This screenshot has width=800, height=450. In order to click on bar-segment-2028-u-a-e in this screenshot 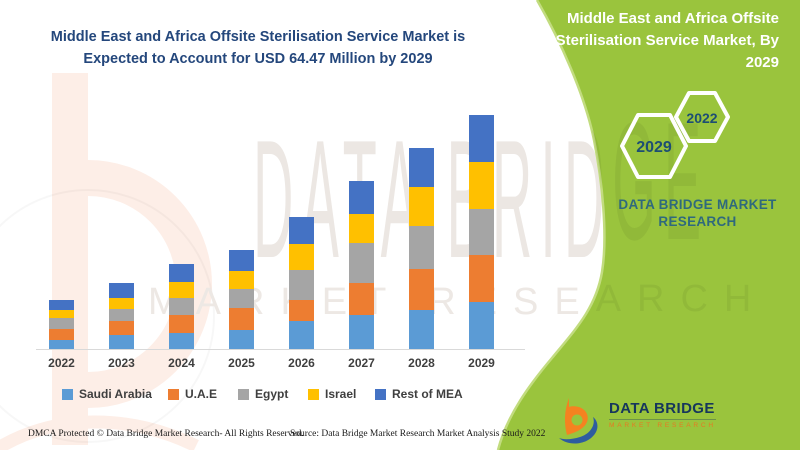, I will do `click(421, 290)`.